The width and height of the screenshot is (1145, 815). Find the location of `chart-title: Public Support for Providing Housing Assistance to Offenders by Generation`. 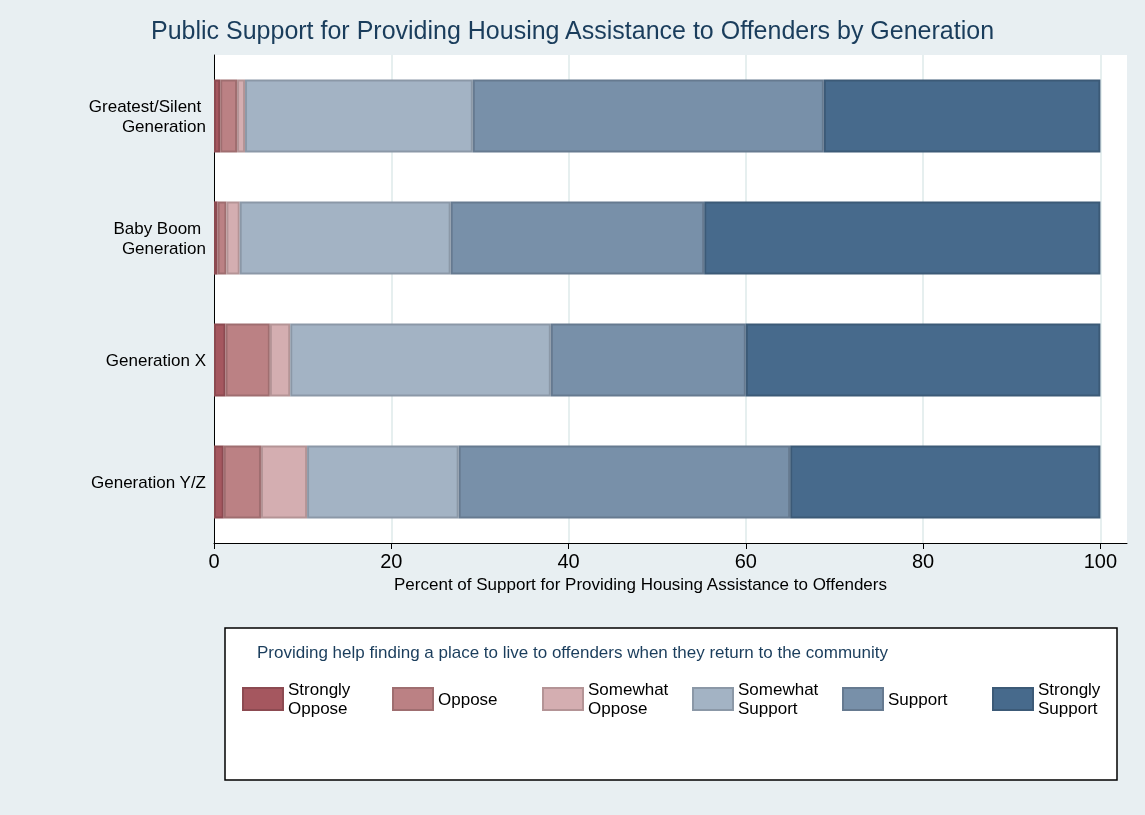

chart-title: Public Support for Providing Housing Assistance to Offenders by Generation is located at coordinates (572, 29).